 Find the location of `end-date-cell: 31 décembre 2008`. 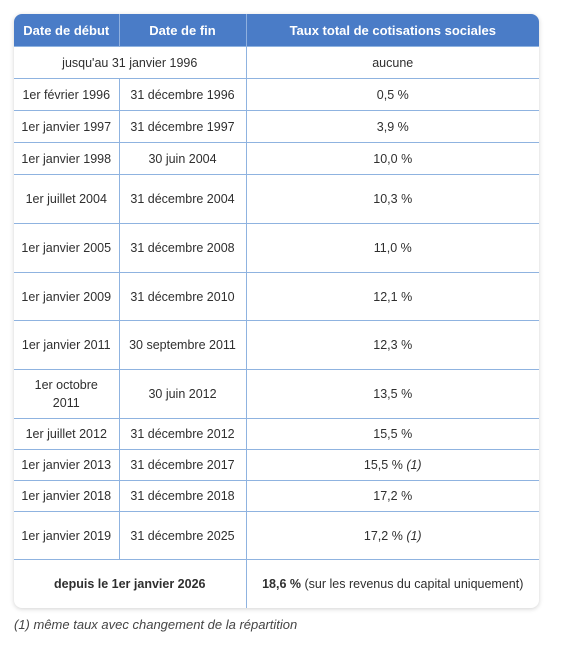

end-date-cell: 31 décembre 2008 is located at coordinates (182, 248).